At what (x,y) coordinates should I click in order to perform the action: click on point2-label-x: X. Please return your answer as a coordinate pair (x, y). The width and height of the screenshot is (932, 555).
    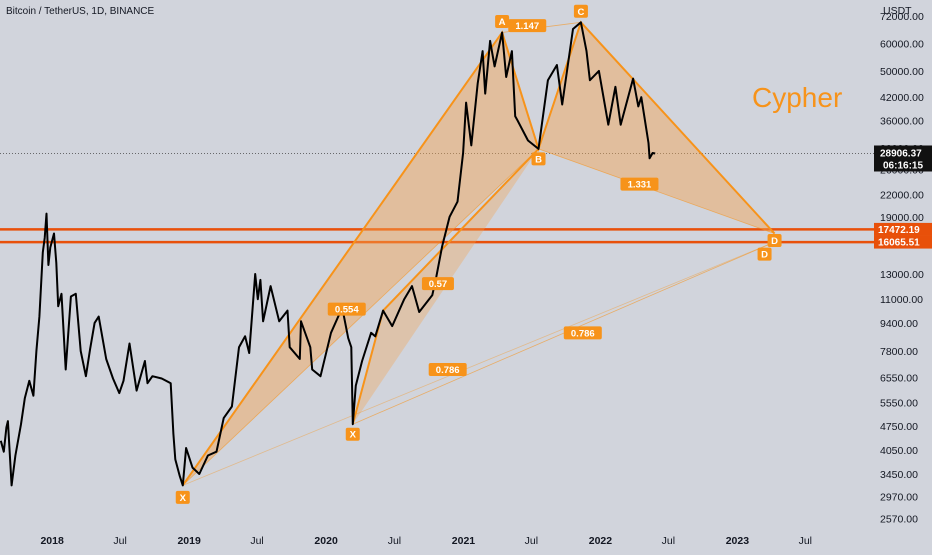
    Looking at the image, I should click on (352, 434).